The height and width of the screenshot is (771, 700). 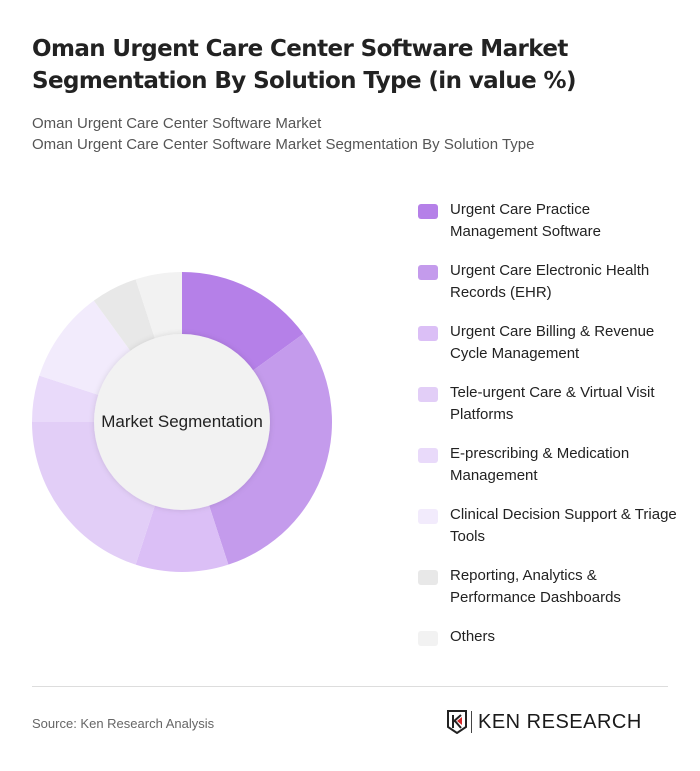 What do you see at coordinates (548, 656) in the screenshot?
I see `legend-item: Others` at bounding box center [548, 656].